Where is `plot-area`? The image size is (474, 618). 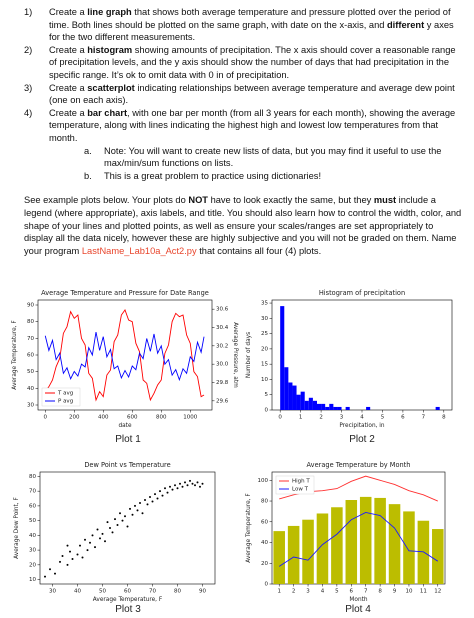 plot-area is located at coordinates (127, 528).